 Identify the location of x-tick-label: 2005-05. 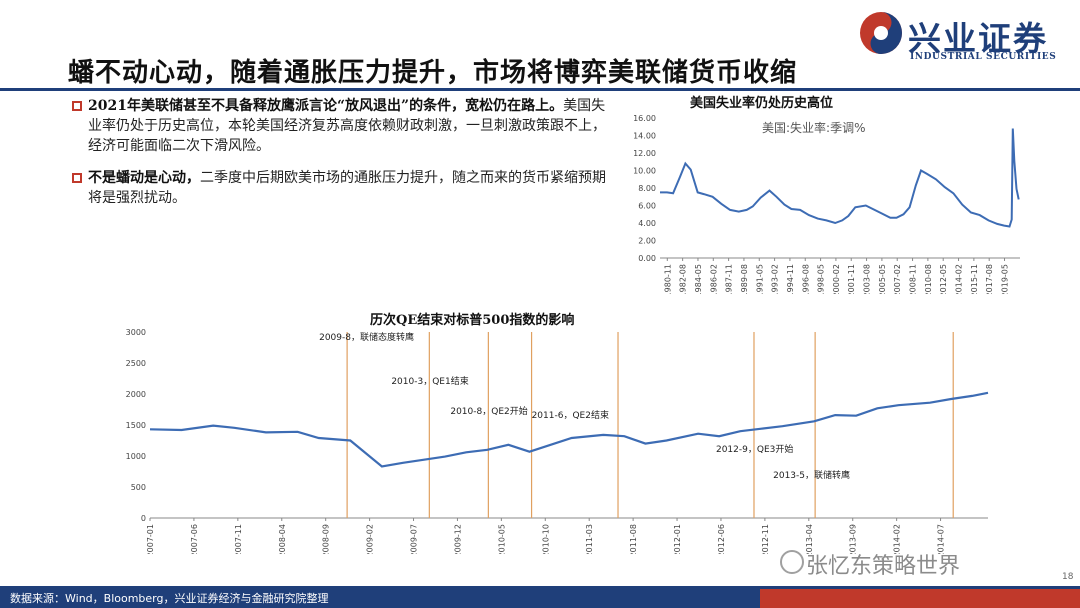
(882, 279).